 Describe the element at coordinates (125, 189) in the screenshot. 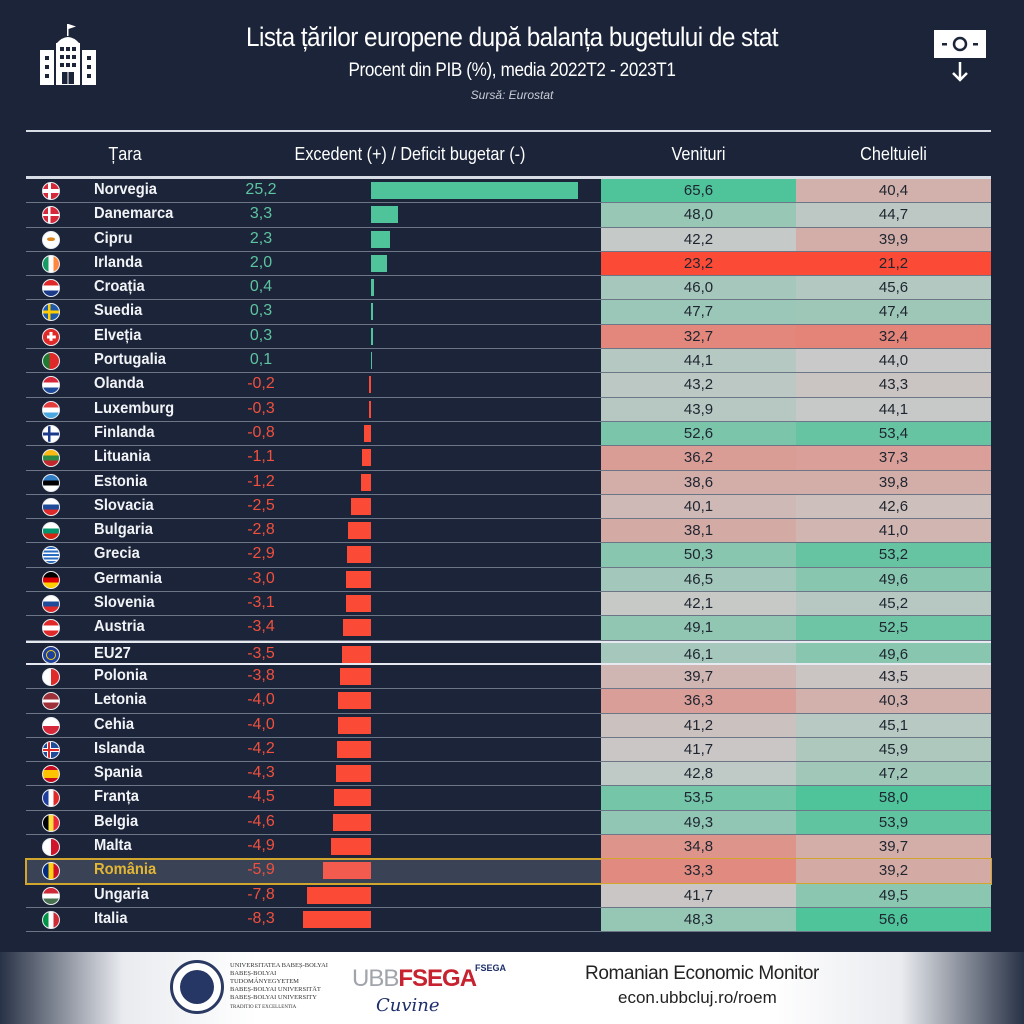

I see `country-name: Norvegia` at that location.